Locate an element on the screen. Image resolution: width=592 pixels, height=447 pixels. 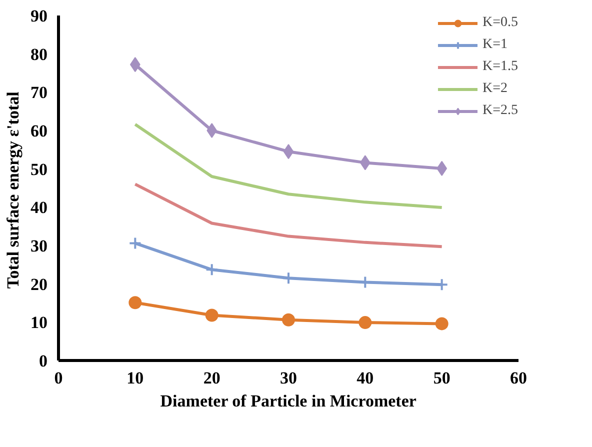
x-tick-label: 30 is located at coordinates (288, 378).